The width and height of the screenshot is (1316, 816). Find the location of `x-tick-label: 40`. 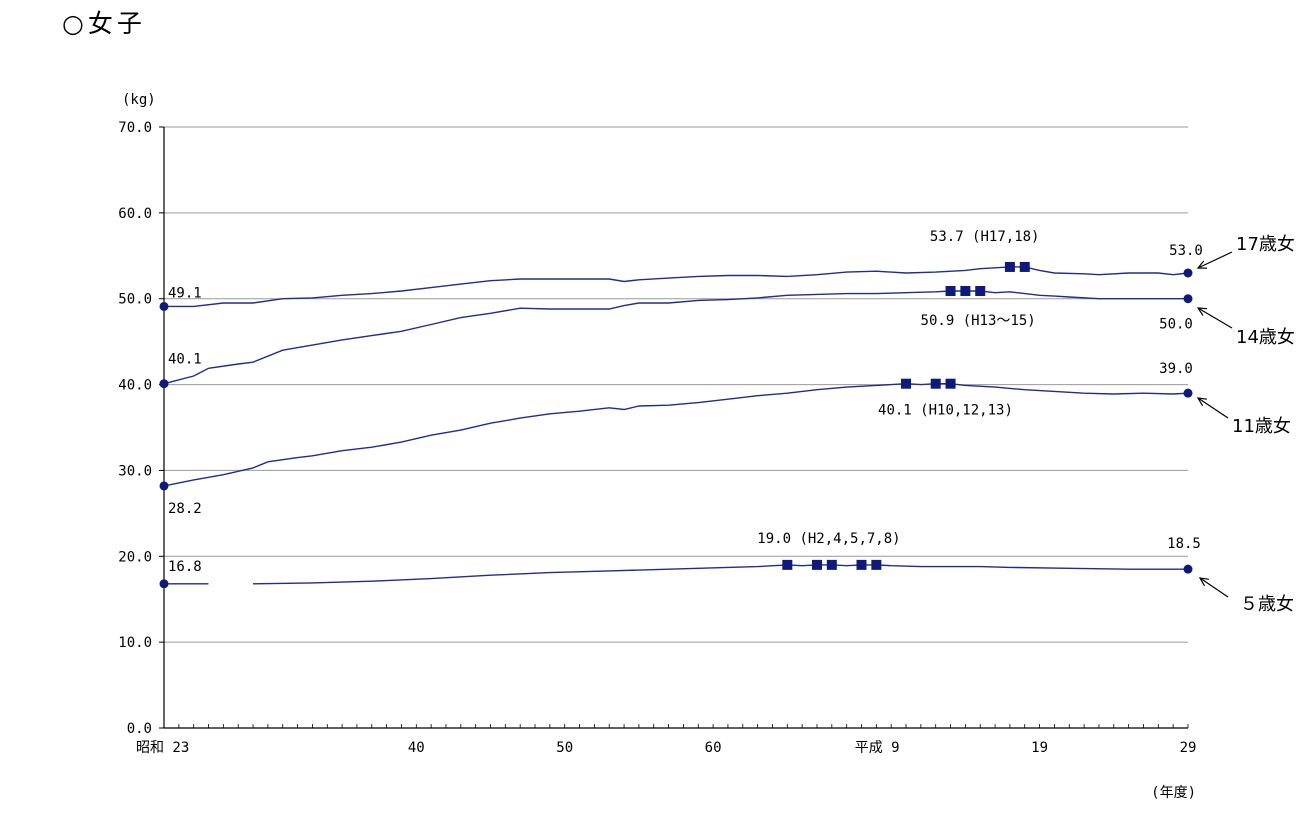

x-tick-label: 40 is located at coordinates (416, 748).